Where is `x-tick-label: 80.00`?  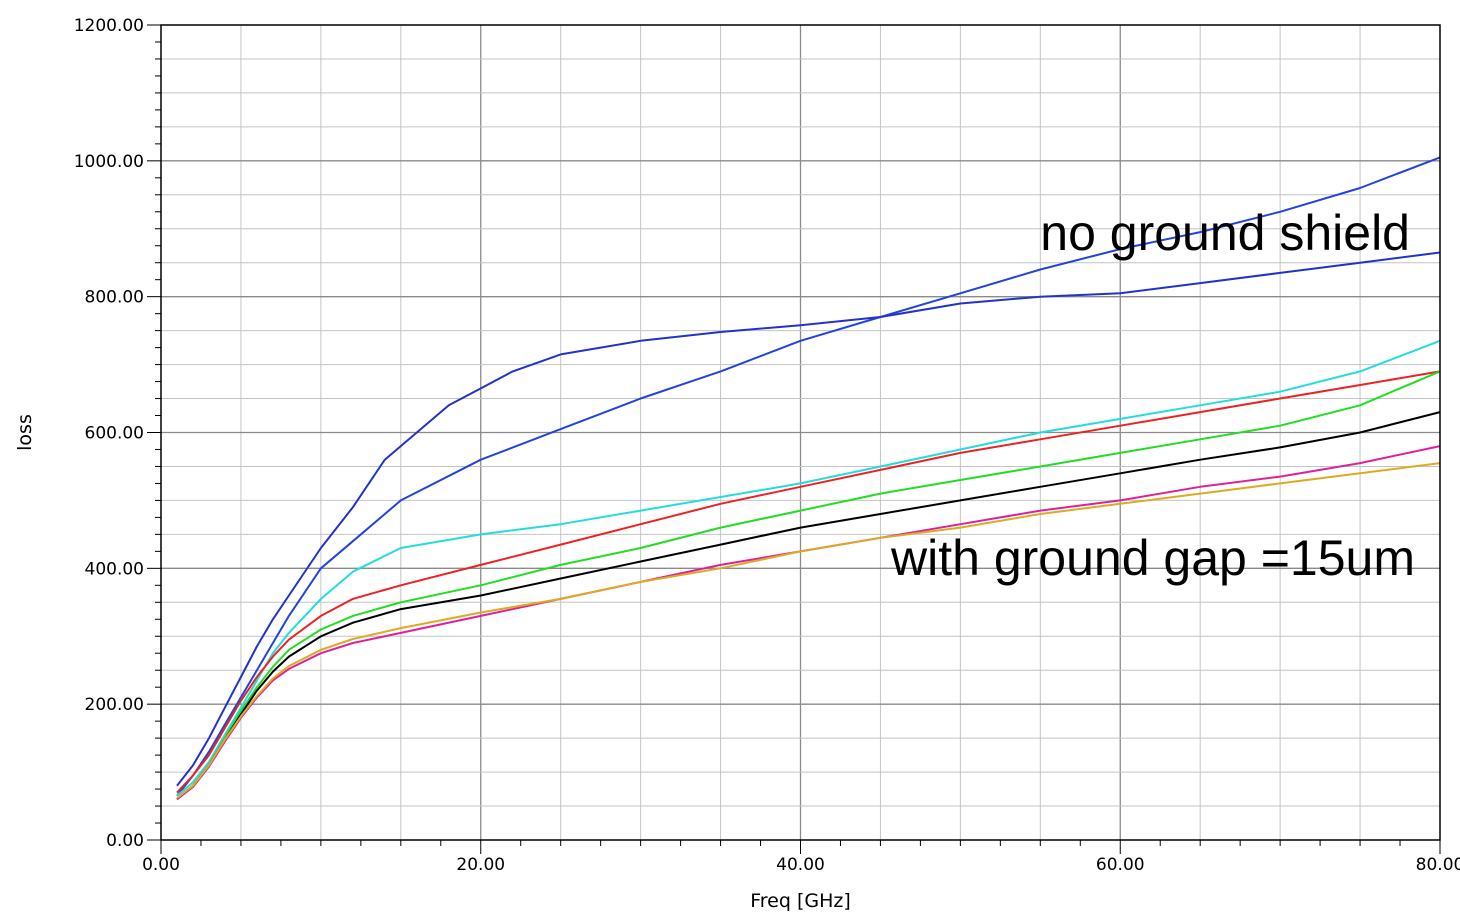
x-tick-label: 80.00 is located at coordinates (1438, 865).